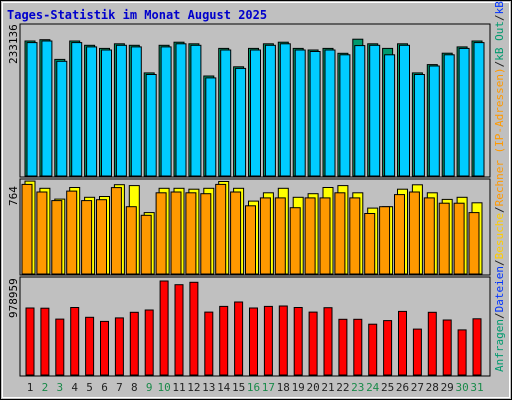 The width and height of the screenshot is (512, 400). Describe the element at coordinates (164, 328) in the screenshot. I see `kb-f-bar: 10: 978959` at that location.